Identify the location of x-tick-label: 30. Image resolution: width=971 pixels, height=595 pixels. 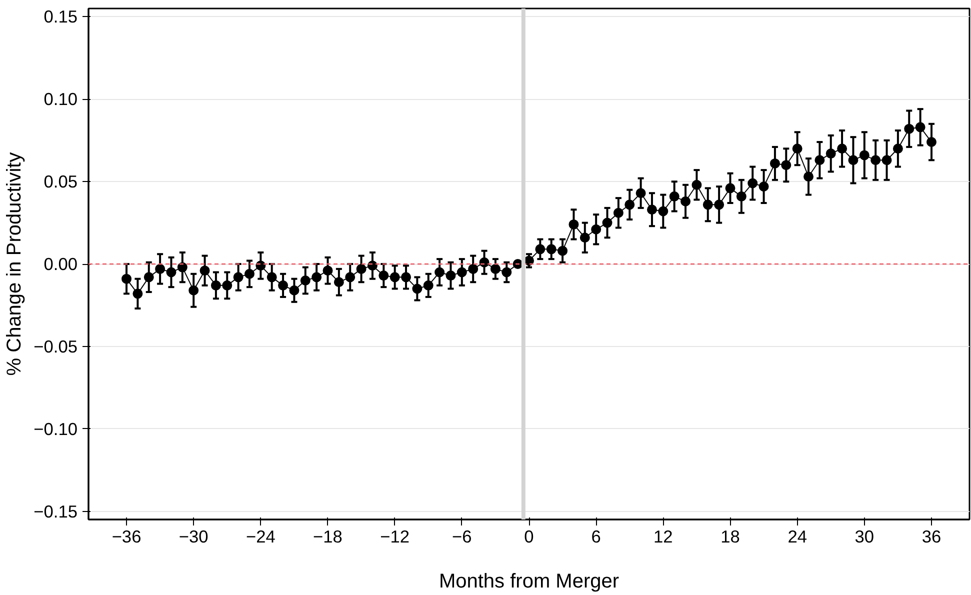
(864, 536).